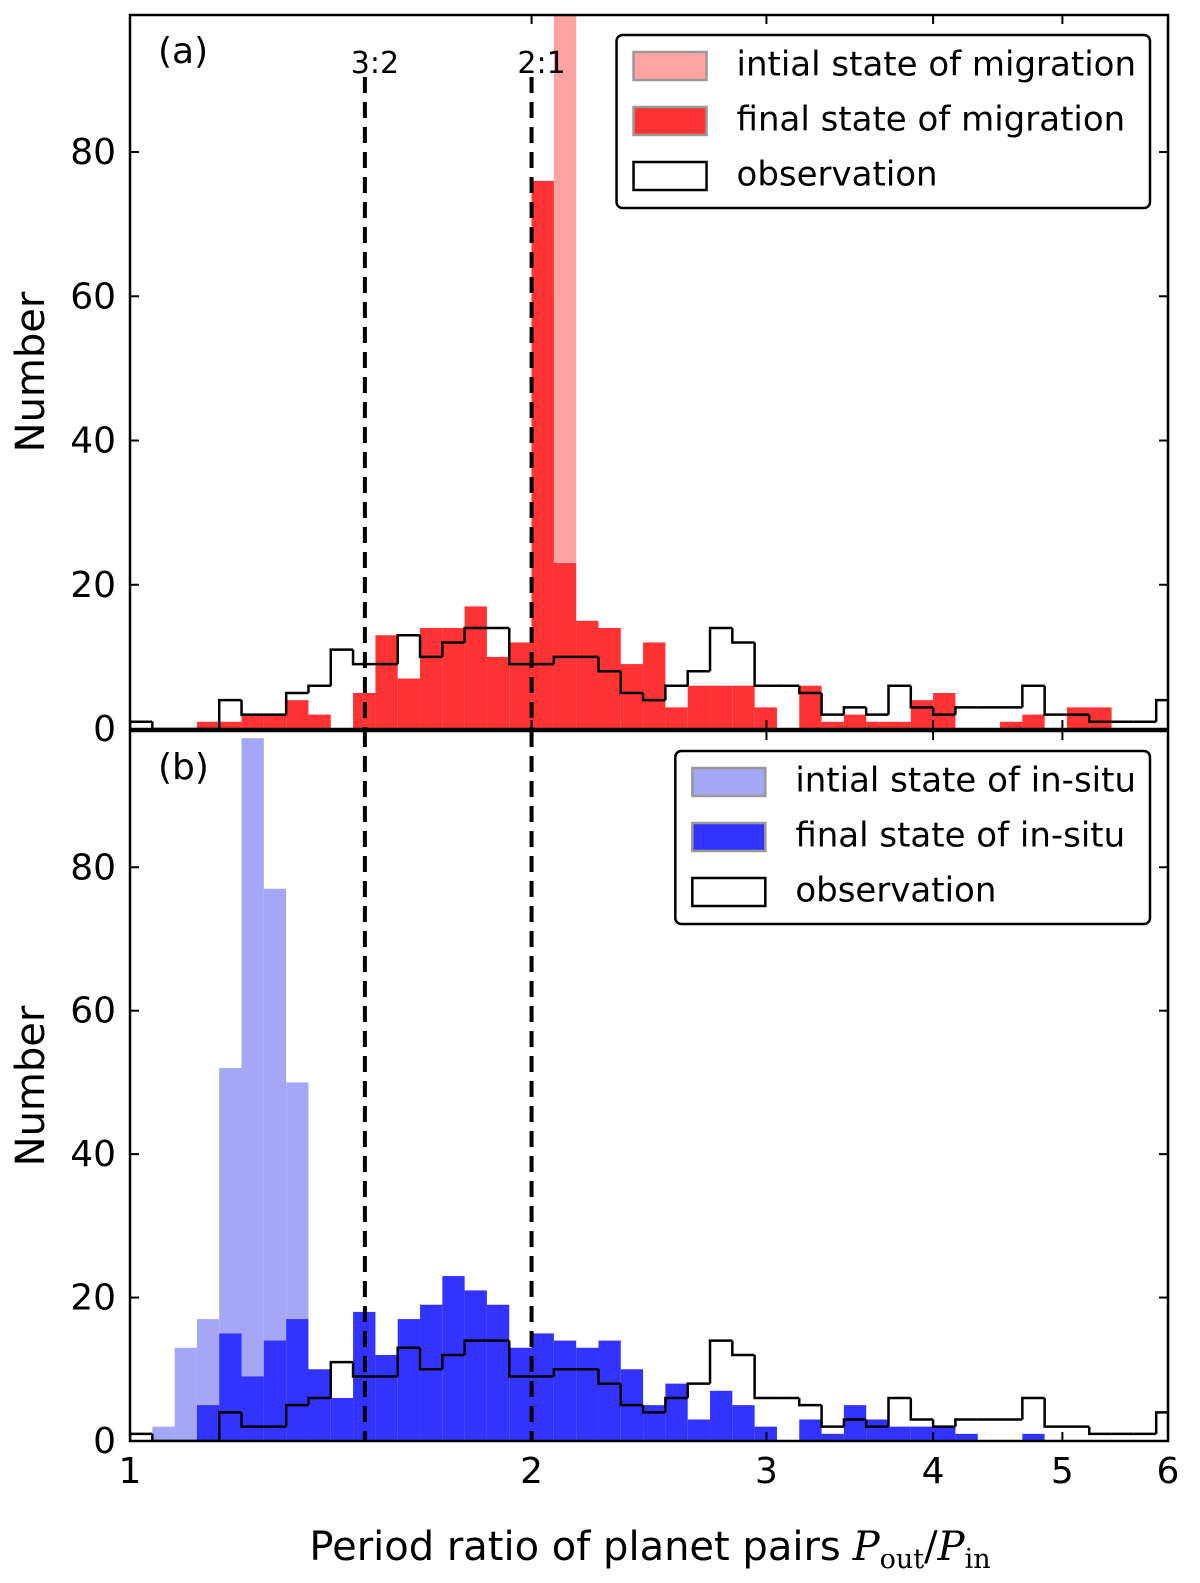  Describe the element at coordinates (93, 441) in the screenshot. I see `y-tick-label: 40` at that location.